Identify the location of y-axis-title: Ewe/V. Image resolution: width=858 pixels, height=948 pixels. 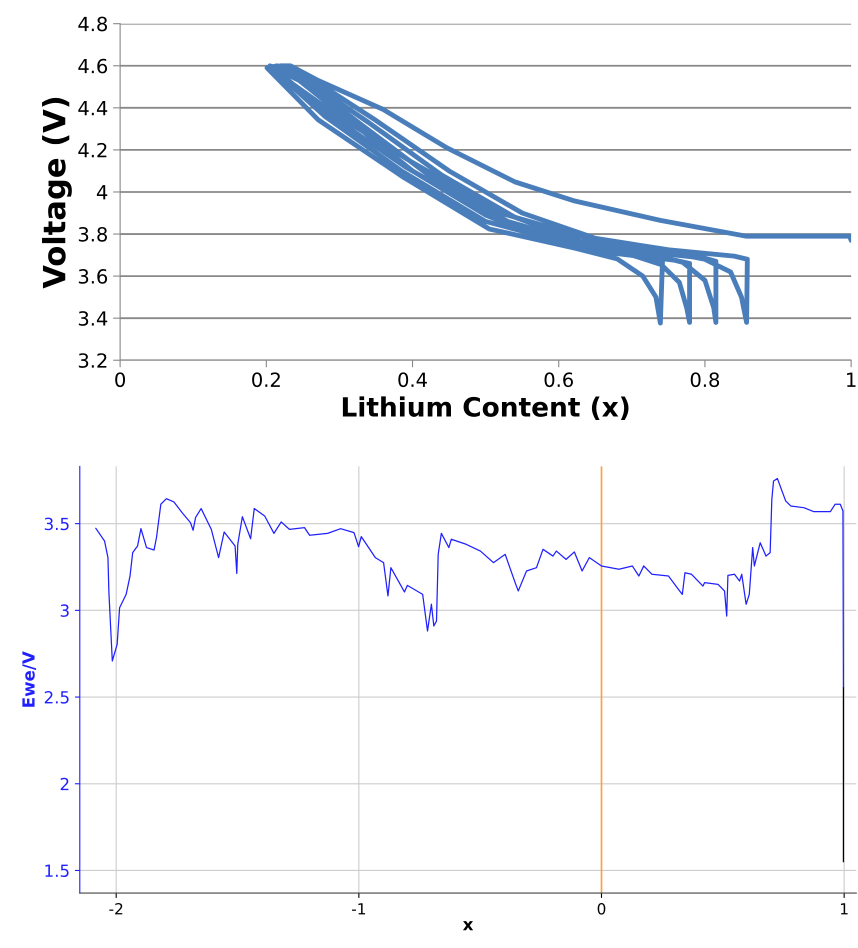
(29, 679).